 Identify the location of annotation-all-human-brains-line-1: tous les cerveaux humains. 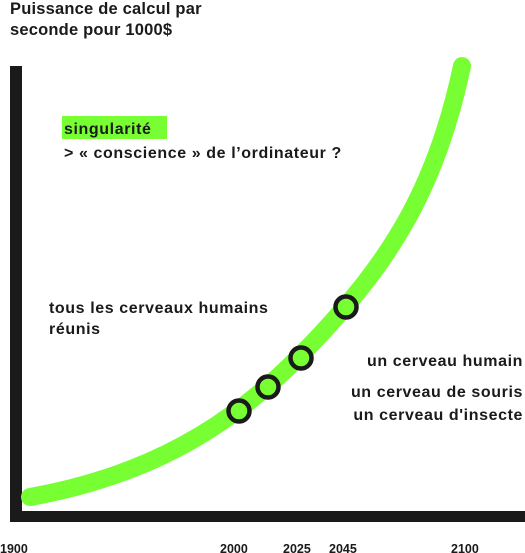
(159, 308).